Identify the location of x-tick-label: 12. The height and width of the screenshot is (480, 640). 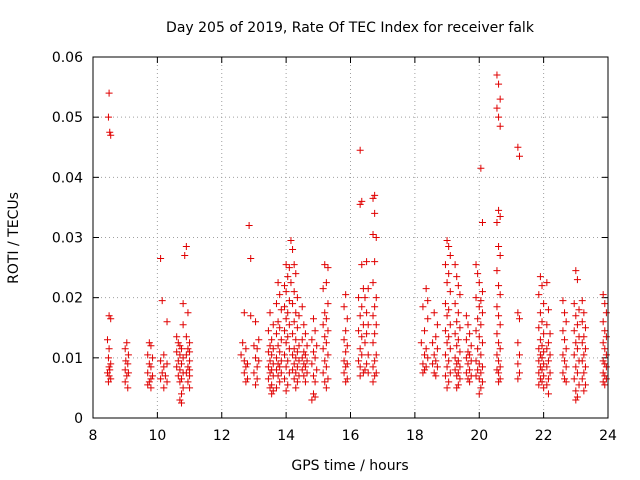
(222, 436).